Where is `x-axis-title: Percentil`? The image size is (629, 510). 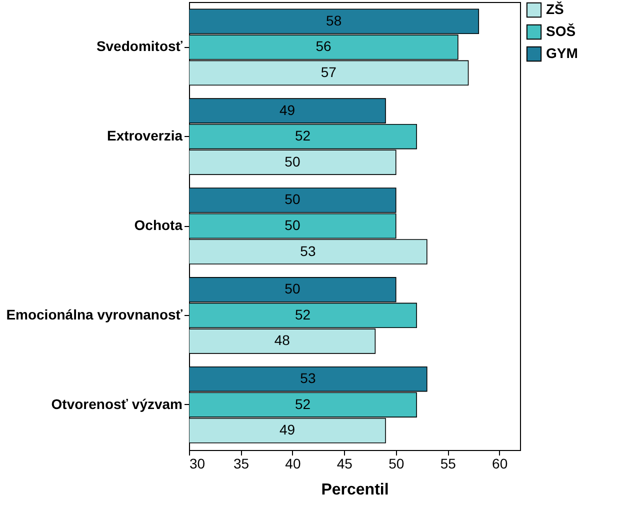 x-axis-title: Percentil is located at coordinates (355, 490).